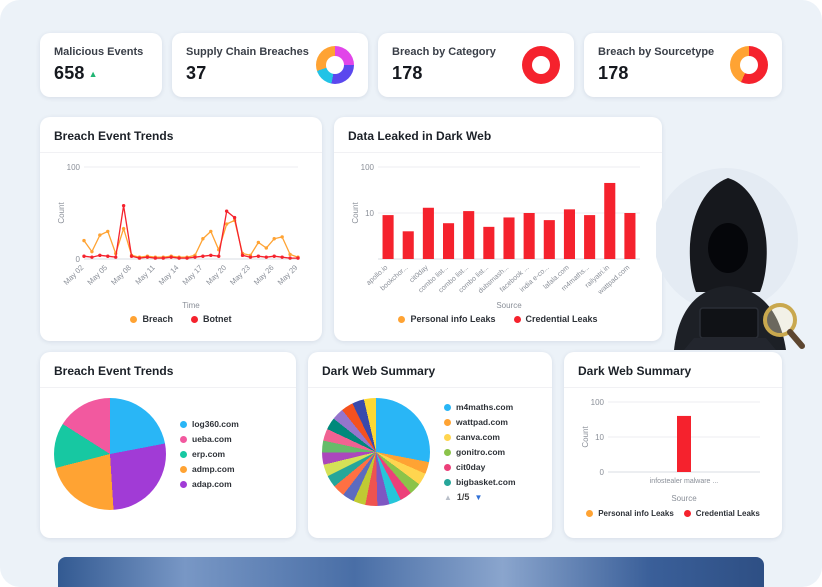 Image resolution: width=822 pixels, height=587 pixels. I want to click on svg-text: 0, so click(78, 259).